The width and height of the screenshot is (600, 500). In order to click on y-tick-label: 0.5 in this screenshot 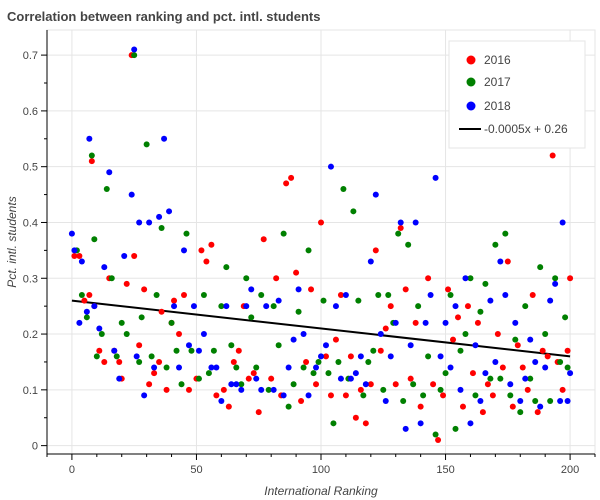, I will do `click(30, 168)`.